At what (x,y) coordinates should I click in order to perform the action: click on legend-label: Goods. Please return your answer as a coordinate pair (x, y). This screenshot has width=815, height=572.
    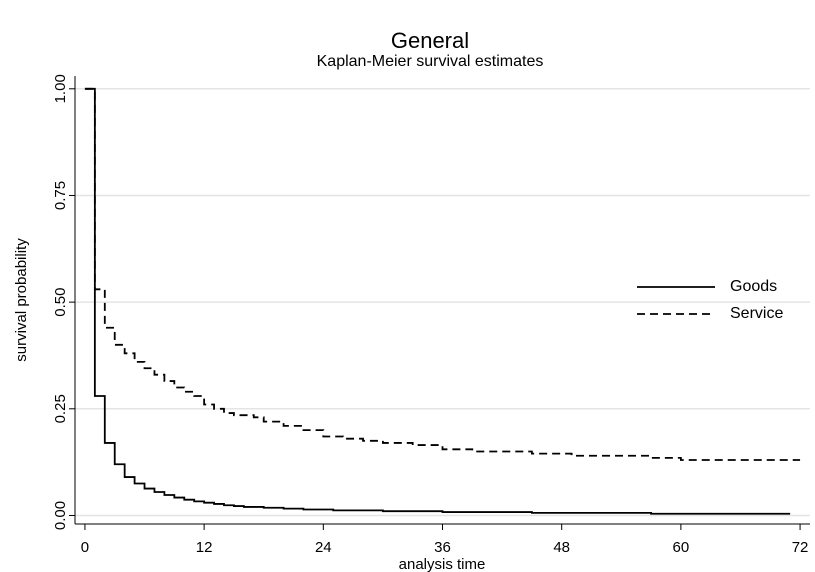
    Looking at the image, I should click on (753, 286).